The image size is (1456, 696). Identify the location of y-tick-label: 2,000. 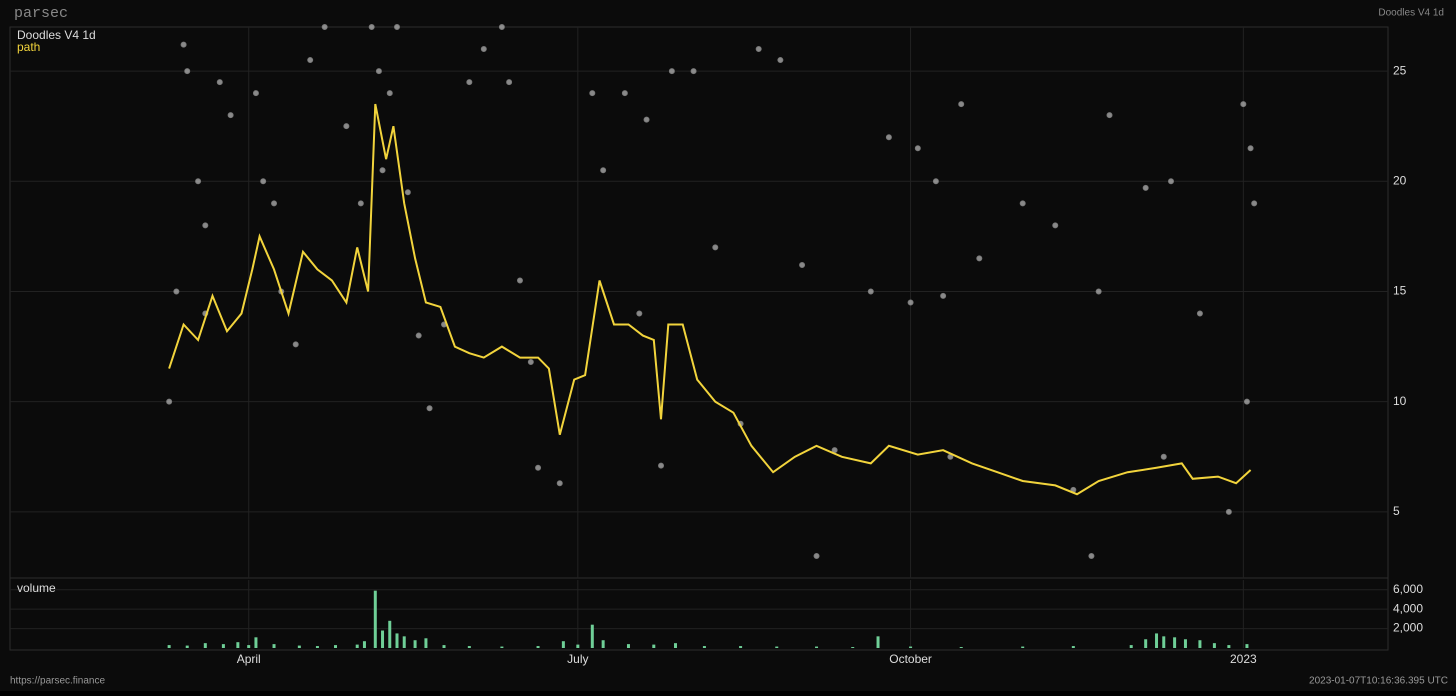
(1408, 628).